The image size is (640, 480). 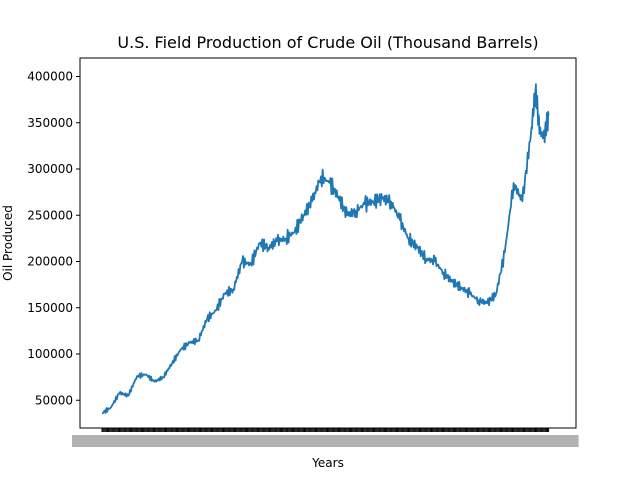 What do you see at coordinates (50, 354) in the screenshot?
I see `y-tick-label: 100000` at bounding box center [50, 354].